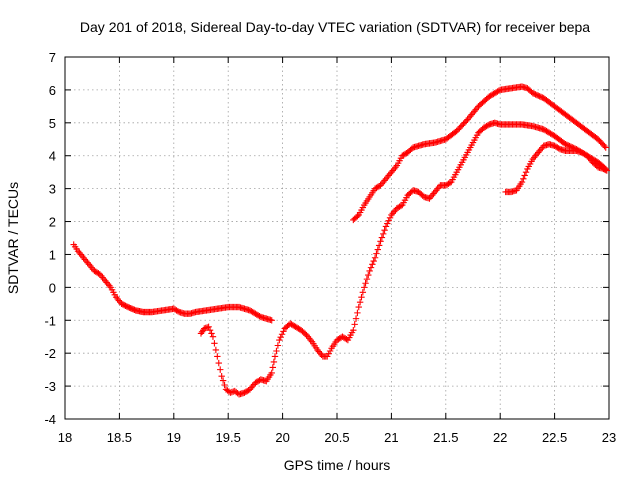  Describe the element at coordinates (391, 437) in the screenshot. I see `x-tick-label: 21` at that location.